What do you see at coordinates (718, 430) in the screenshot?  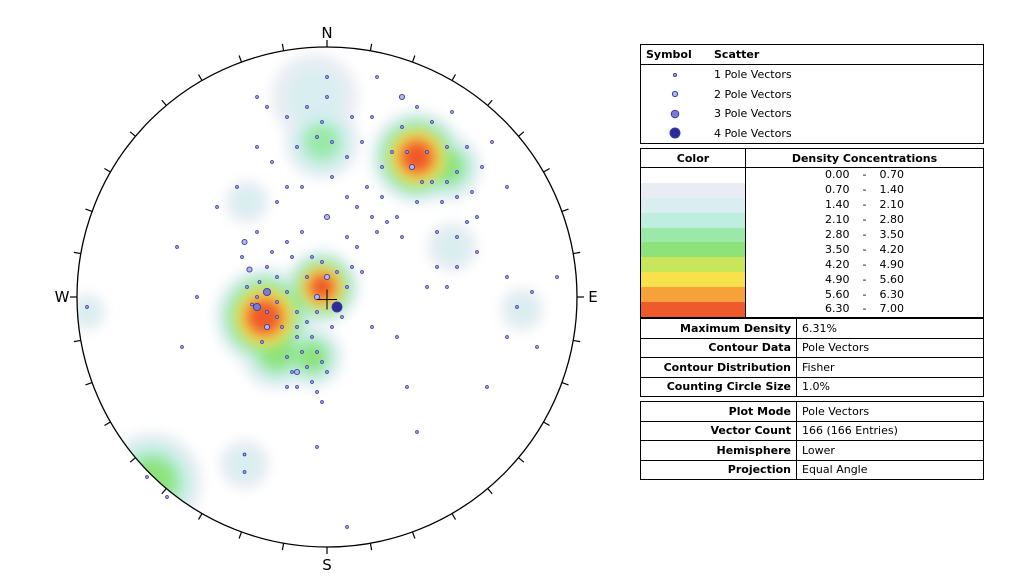 I see `vector-count-label: Vector Count` at bounding box center [718, 430].